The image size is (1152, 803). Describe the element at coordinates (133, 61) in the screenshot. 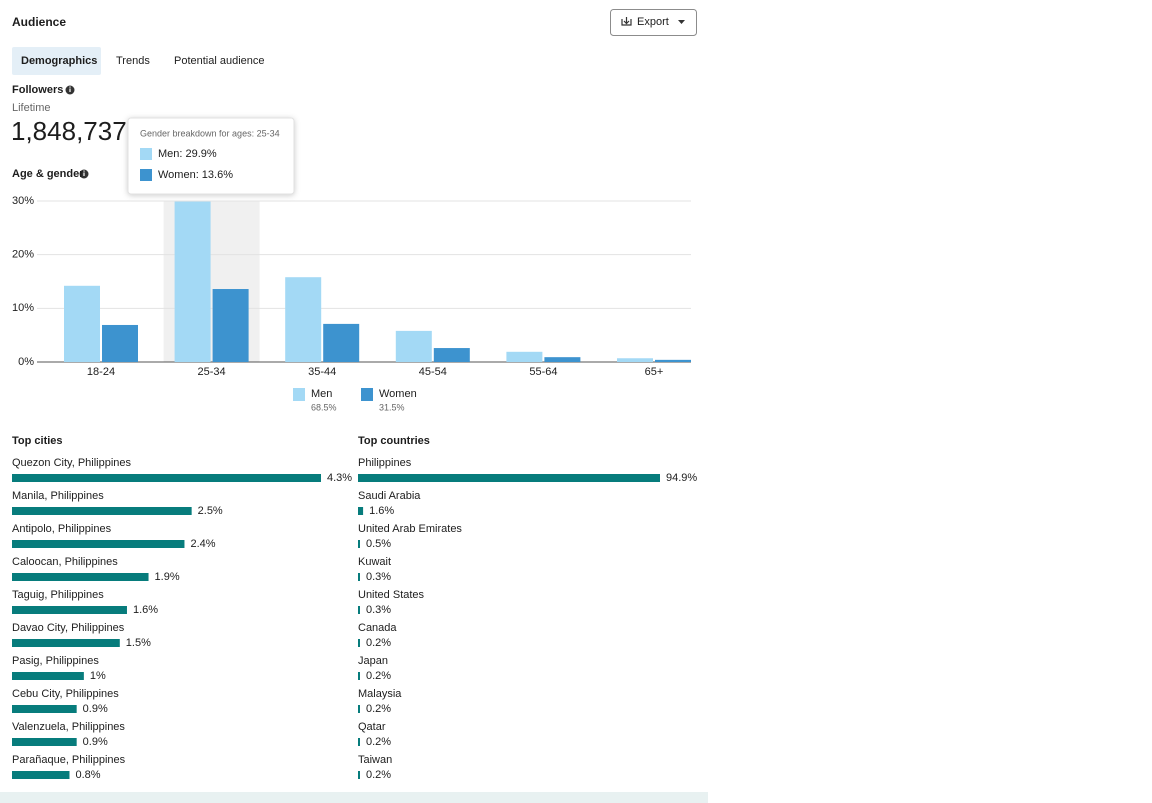

I see `tab: Trends` at that location.